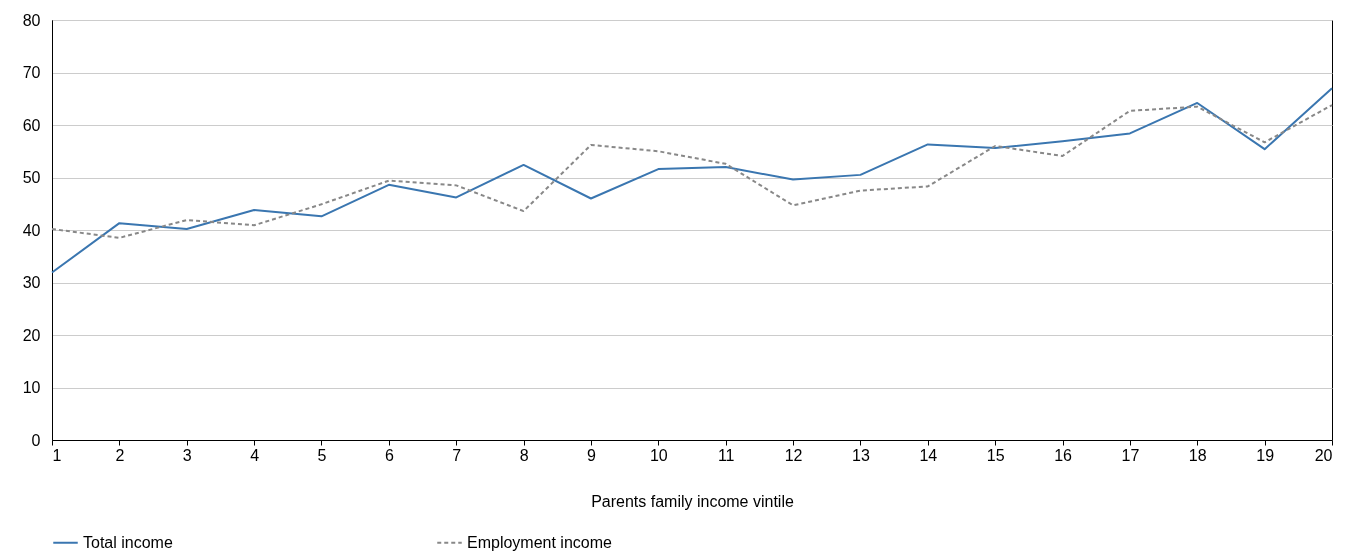 This screenshot has width=1359, height=560. I want to click on y-tick-label: 30, so click(31, 282).